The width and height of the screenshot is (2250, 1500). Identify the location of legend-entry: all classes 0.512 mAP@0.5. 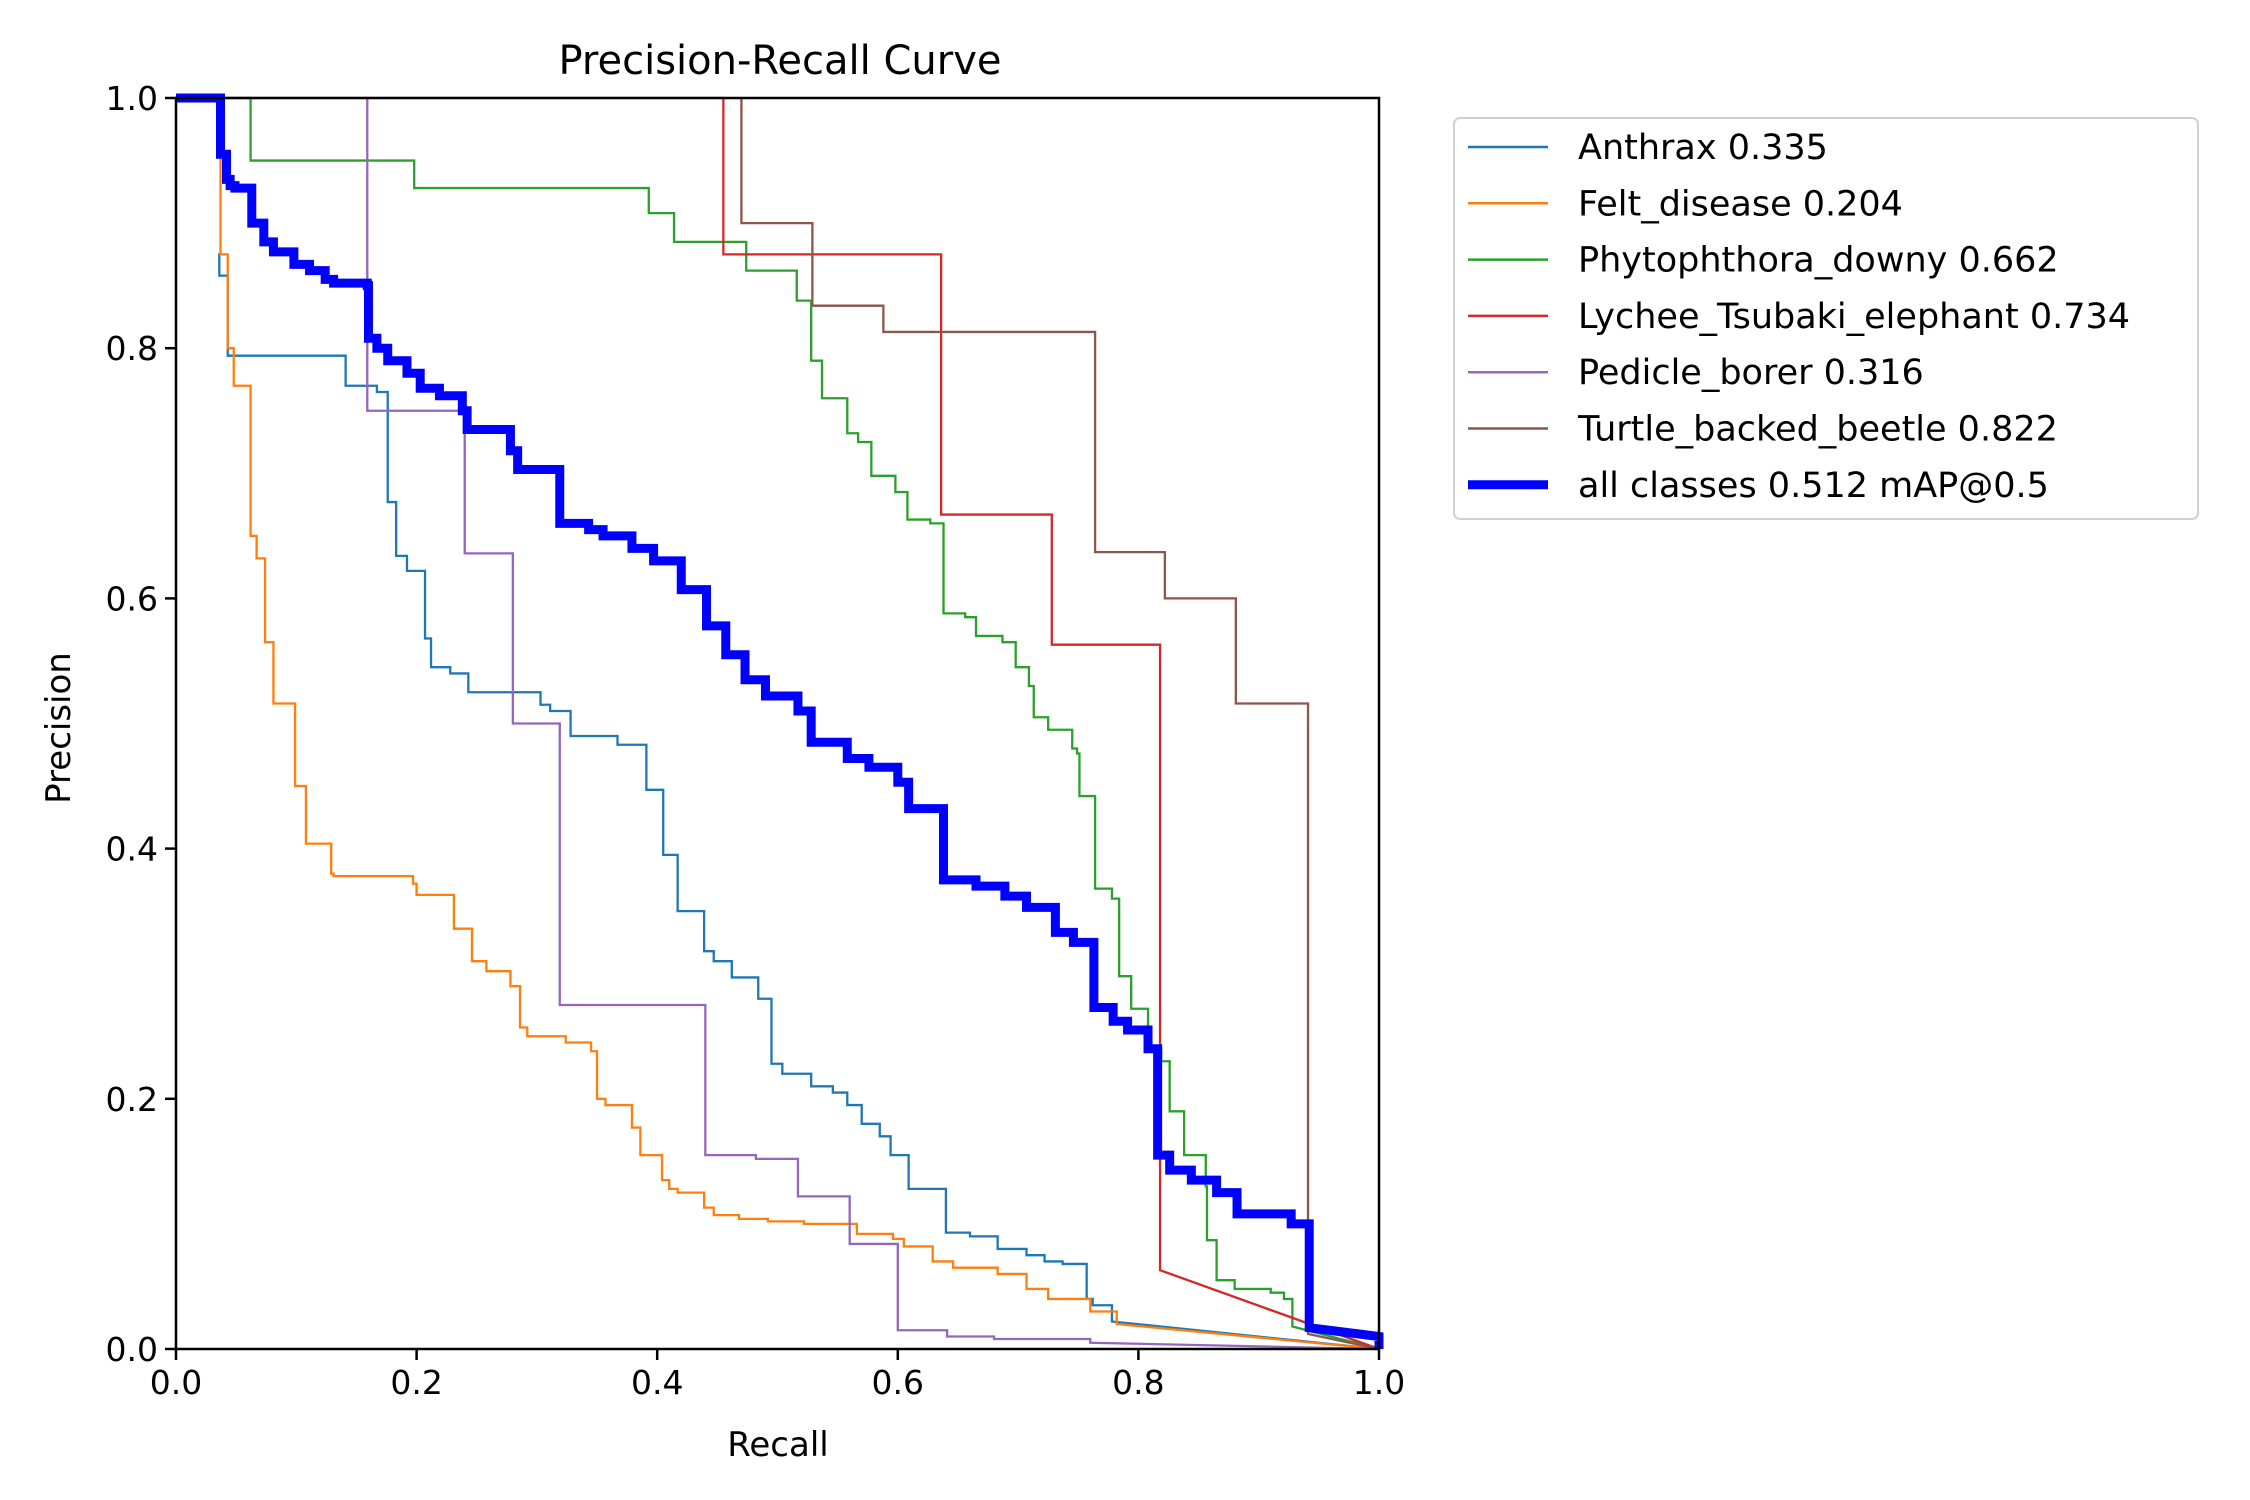
(1813, 486).